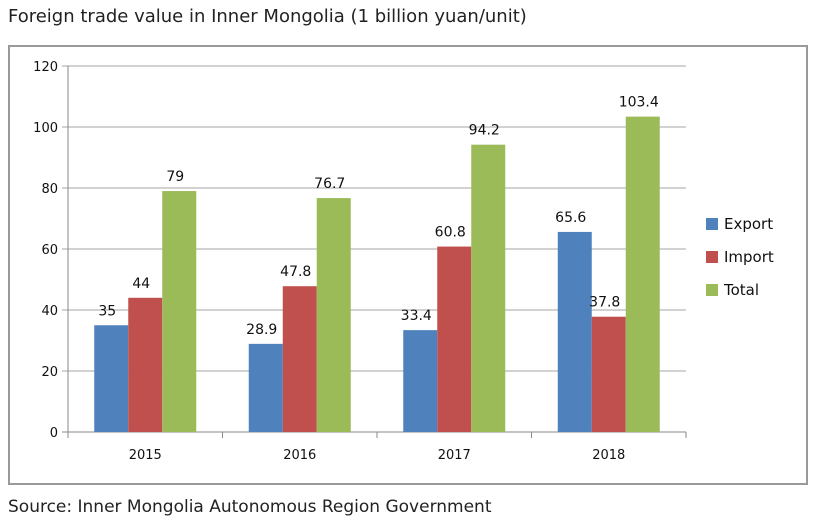 The height and width of the screenshot is (528, 825). What do you see at coordinates (141, 284) in the screenshot?
I see `data-label: 44` at bounding box center [141, 284].